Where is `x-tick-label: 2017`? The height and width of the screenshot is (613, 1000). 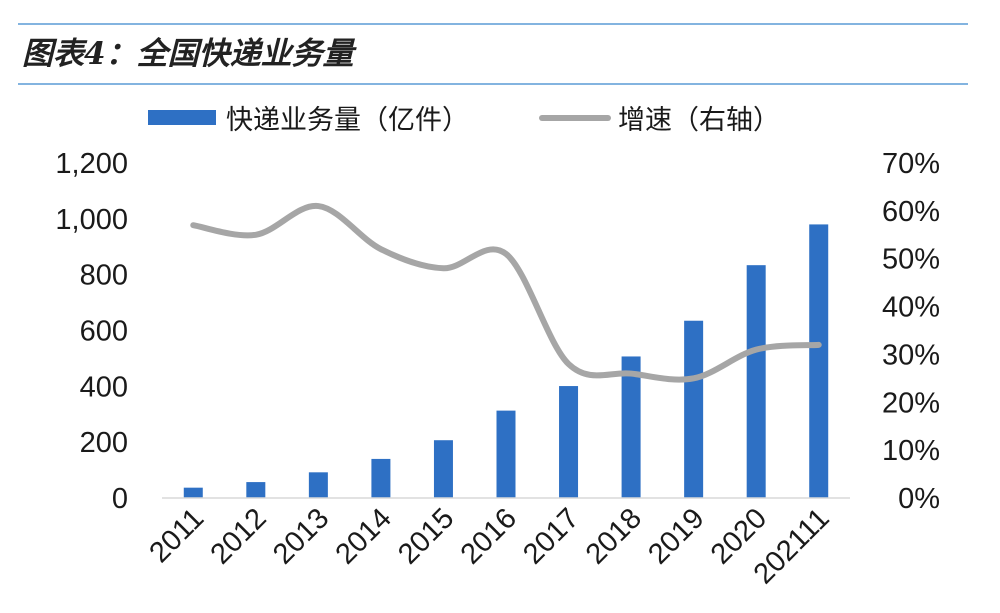 x-tick-label: 2017 is located at coordinates (551, 536).